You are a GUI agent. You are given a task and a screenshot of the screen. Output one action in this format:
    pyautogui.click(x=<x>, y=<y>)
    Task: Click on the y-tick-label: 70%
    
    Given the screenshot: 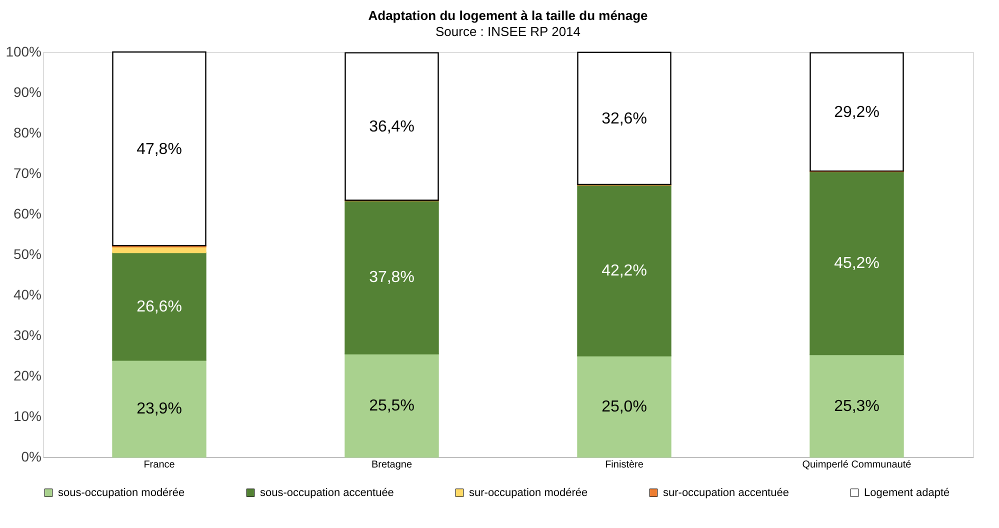 What is the action you would take?
    pyautogui.click(x=27, y=173)
    